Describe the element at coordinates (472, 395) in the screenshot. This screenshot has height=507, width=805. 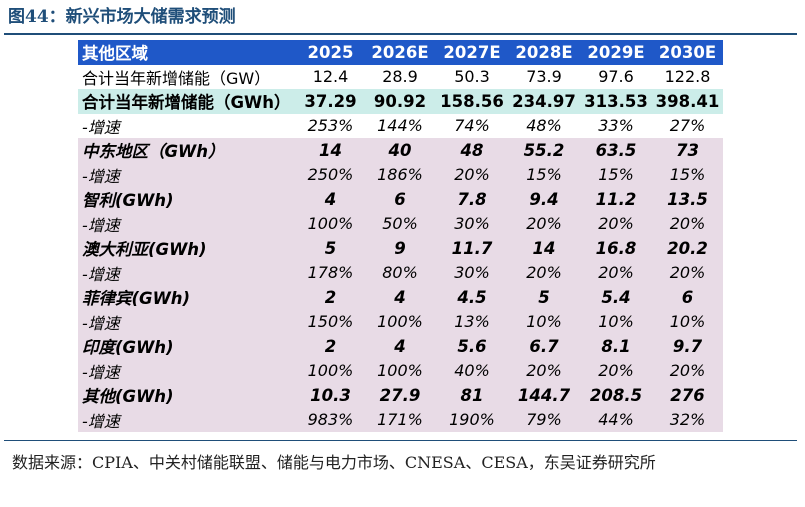
I see `table-cell: 81` at that location.